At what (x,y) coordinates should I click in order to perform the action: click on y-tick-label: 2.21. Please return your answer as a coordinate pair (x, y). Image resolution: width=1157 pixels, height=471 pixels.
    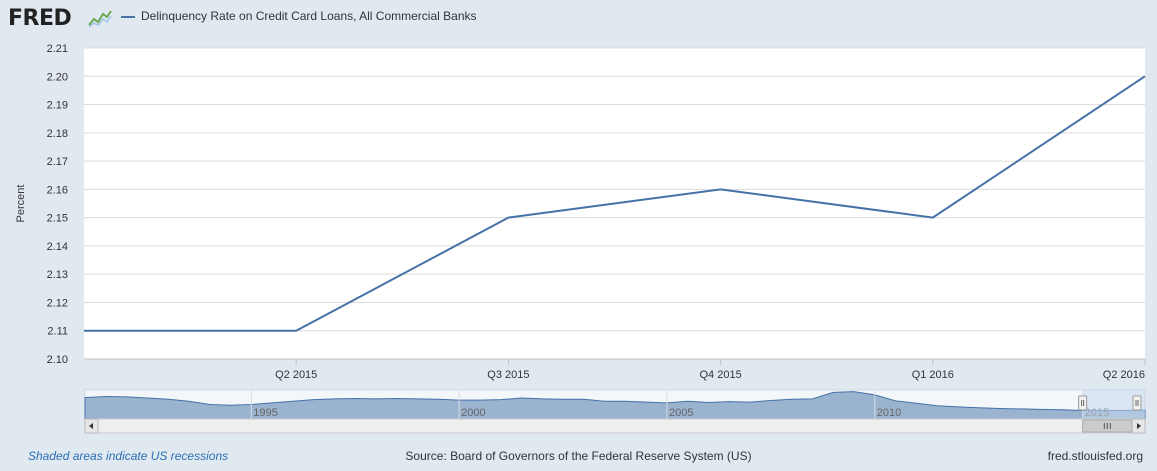
    Looking at the image, I should click on (57, 49).